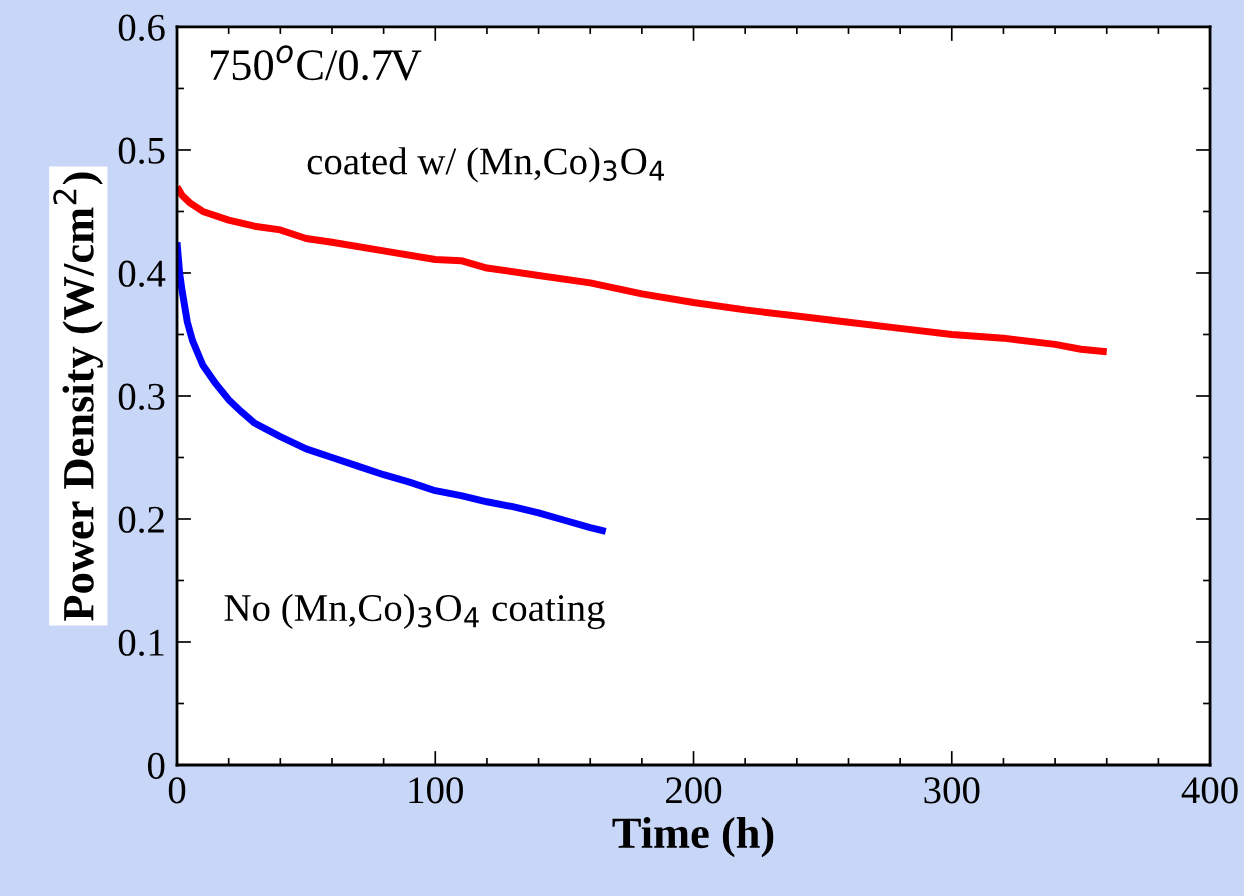  Describe the element at coordinates (952, 790) in the screenshot. I see `x-tick-label: 300` at that location.